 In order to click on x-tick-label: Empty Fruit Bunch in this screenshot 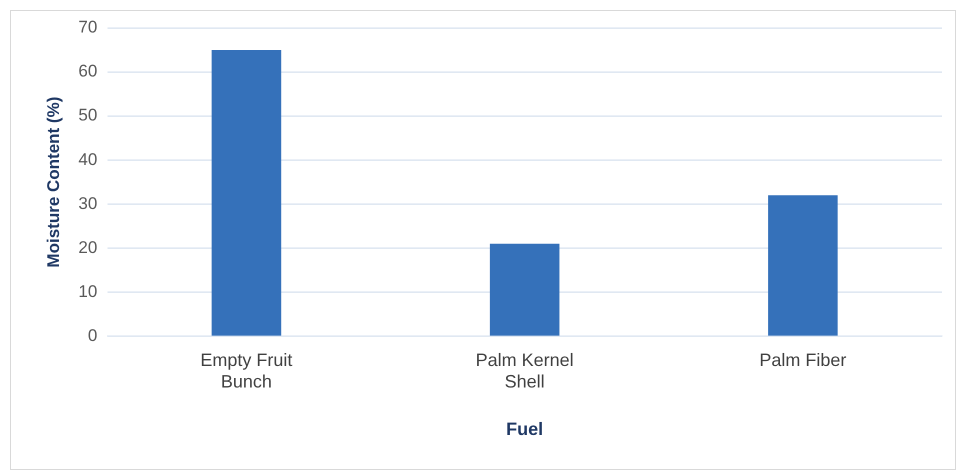, I will do `click(246, 371)`.